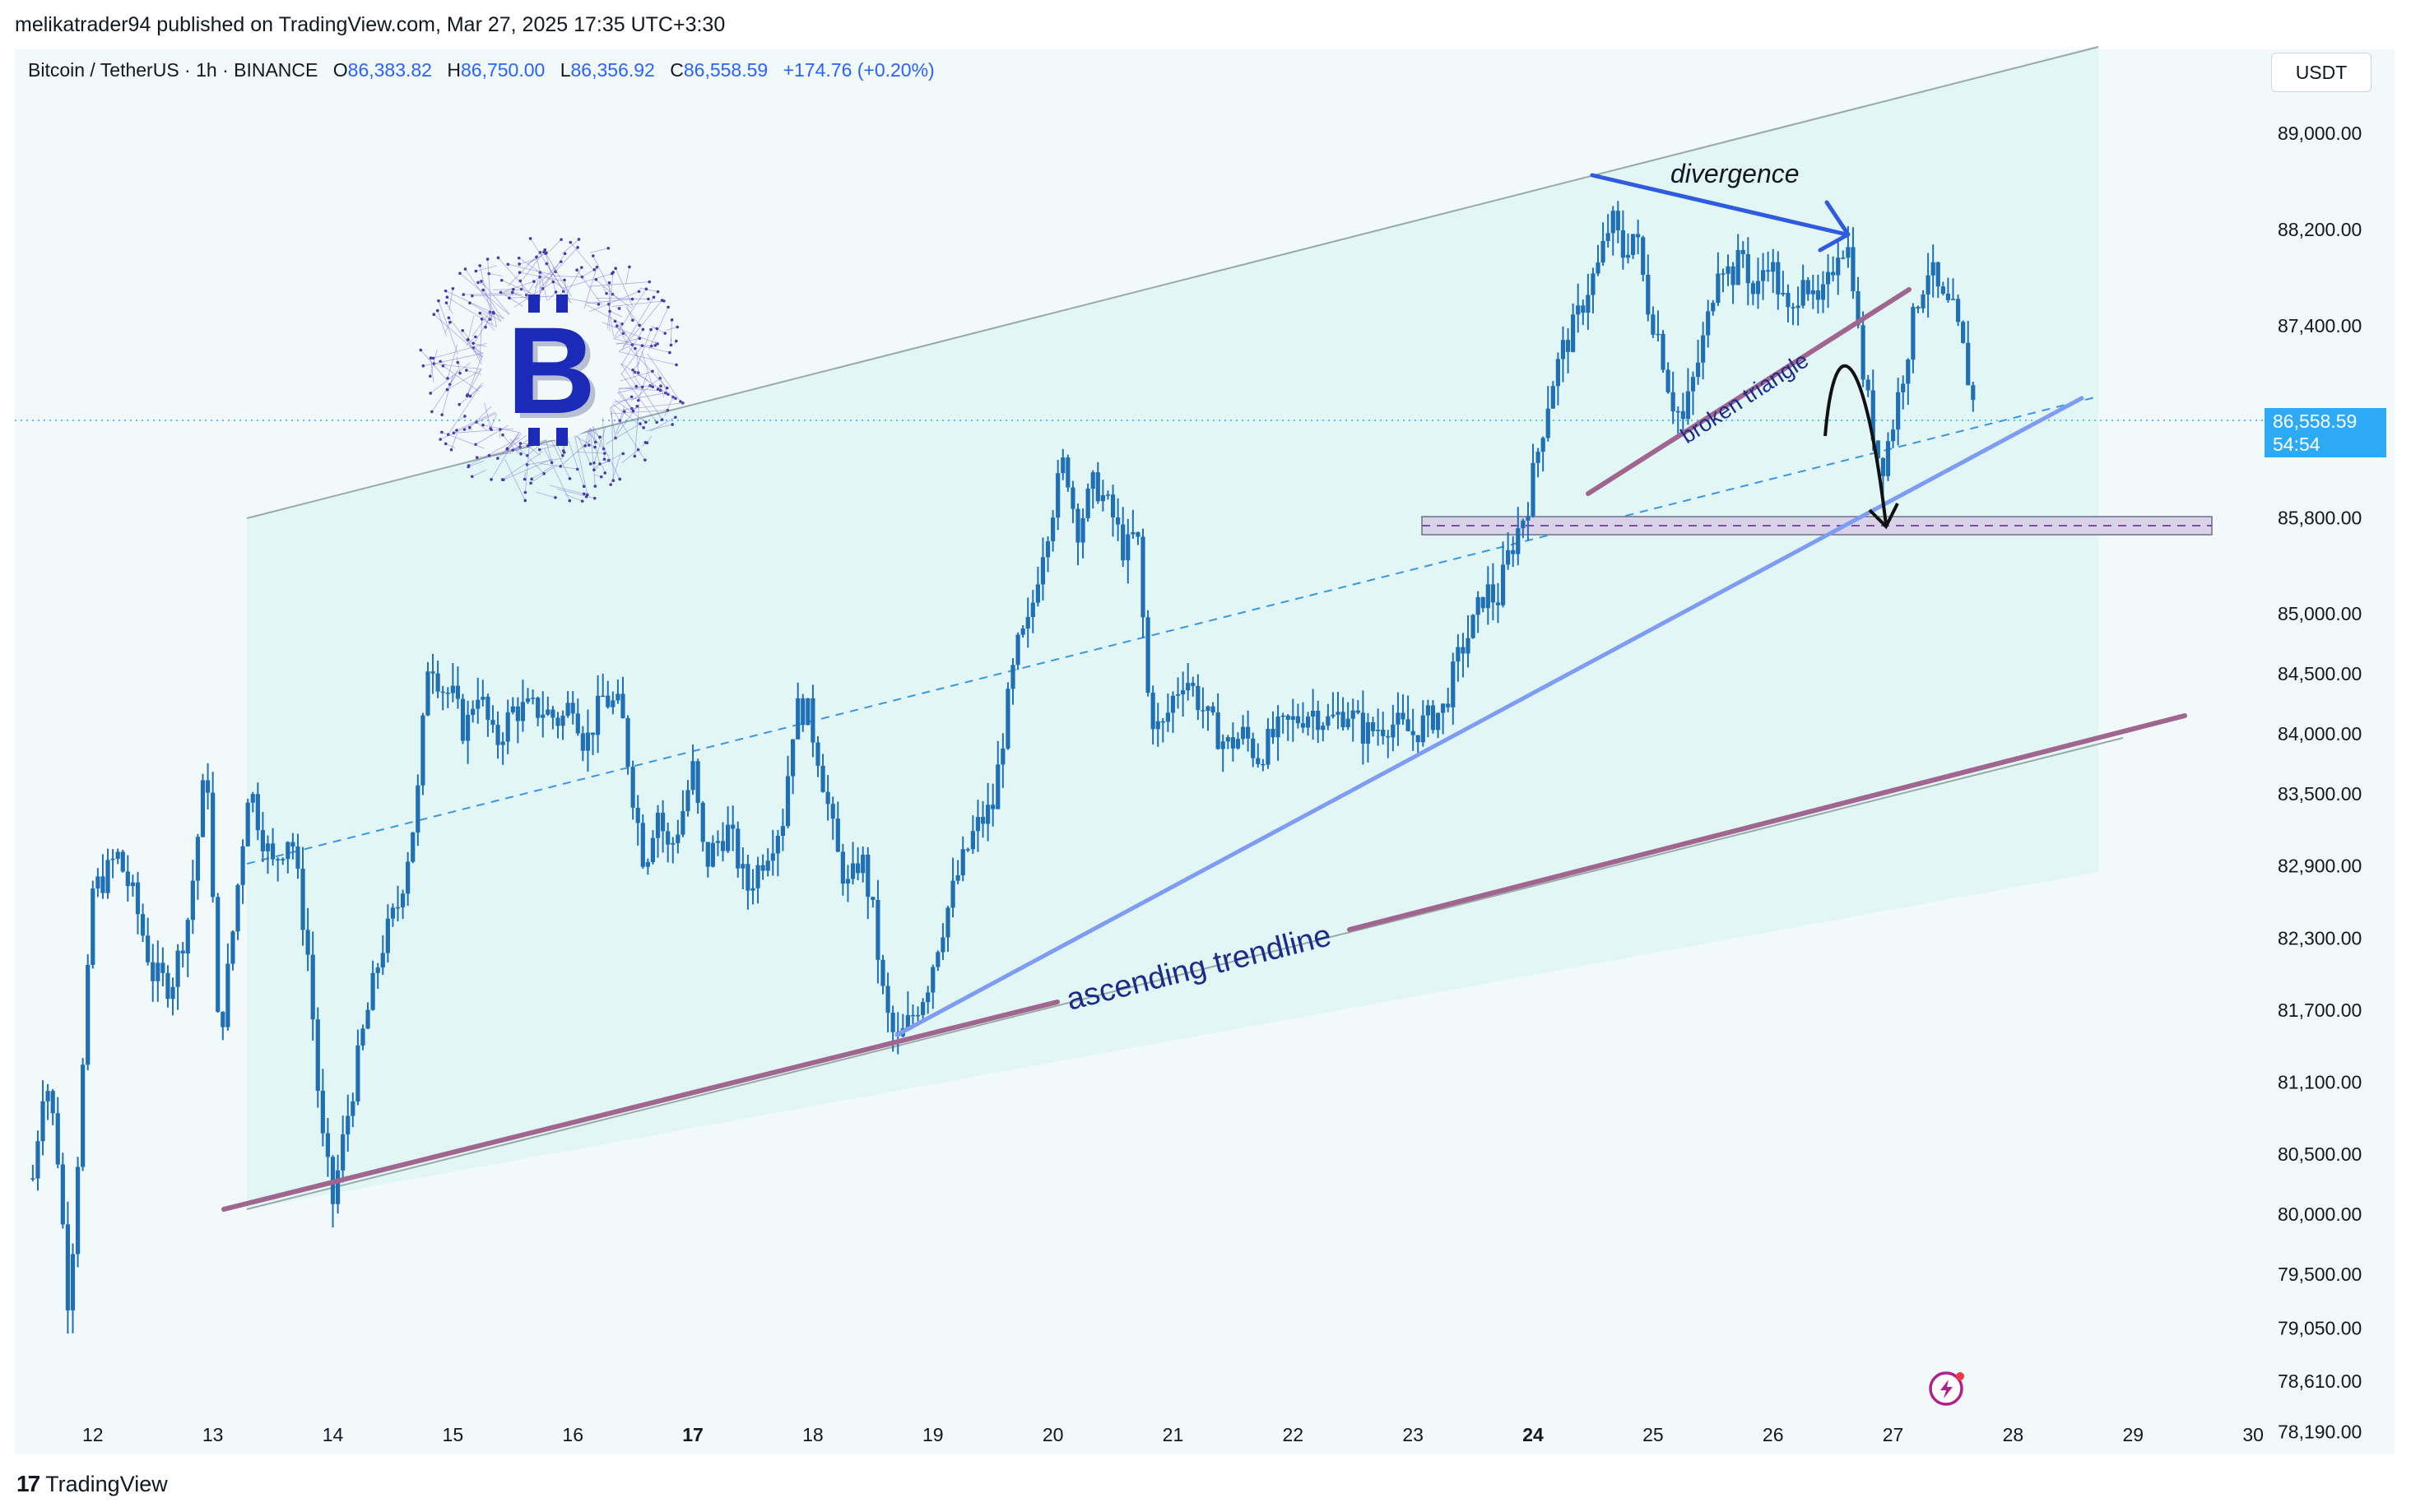 The height and width of the screenshot is (1512, 2411). I want to click on x-tick-label: 12, so click(93, 1434).